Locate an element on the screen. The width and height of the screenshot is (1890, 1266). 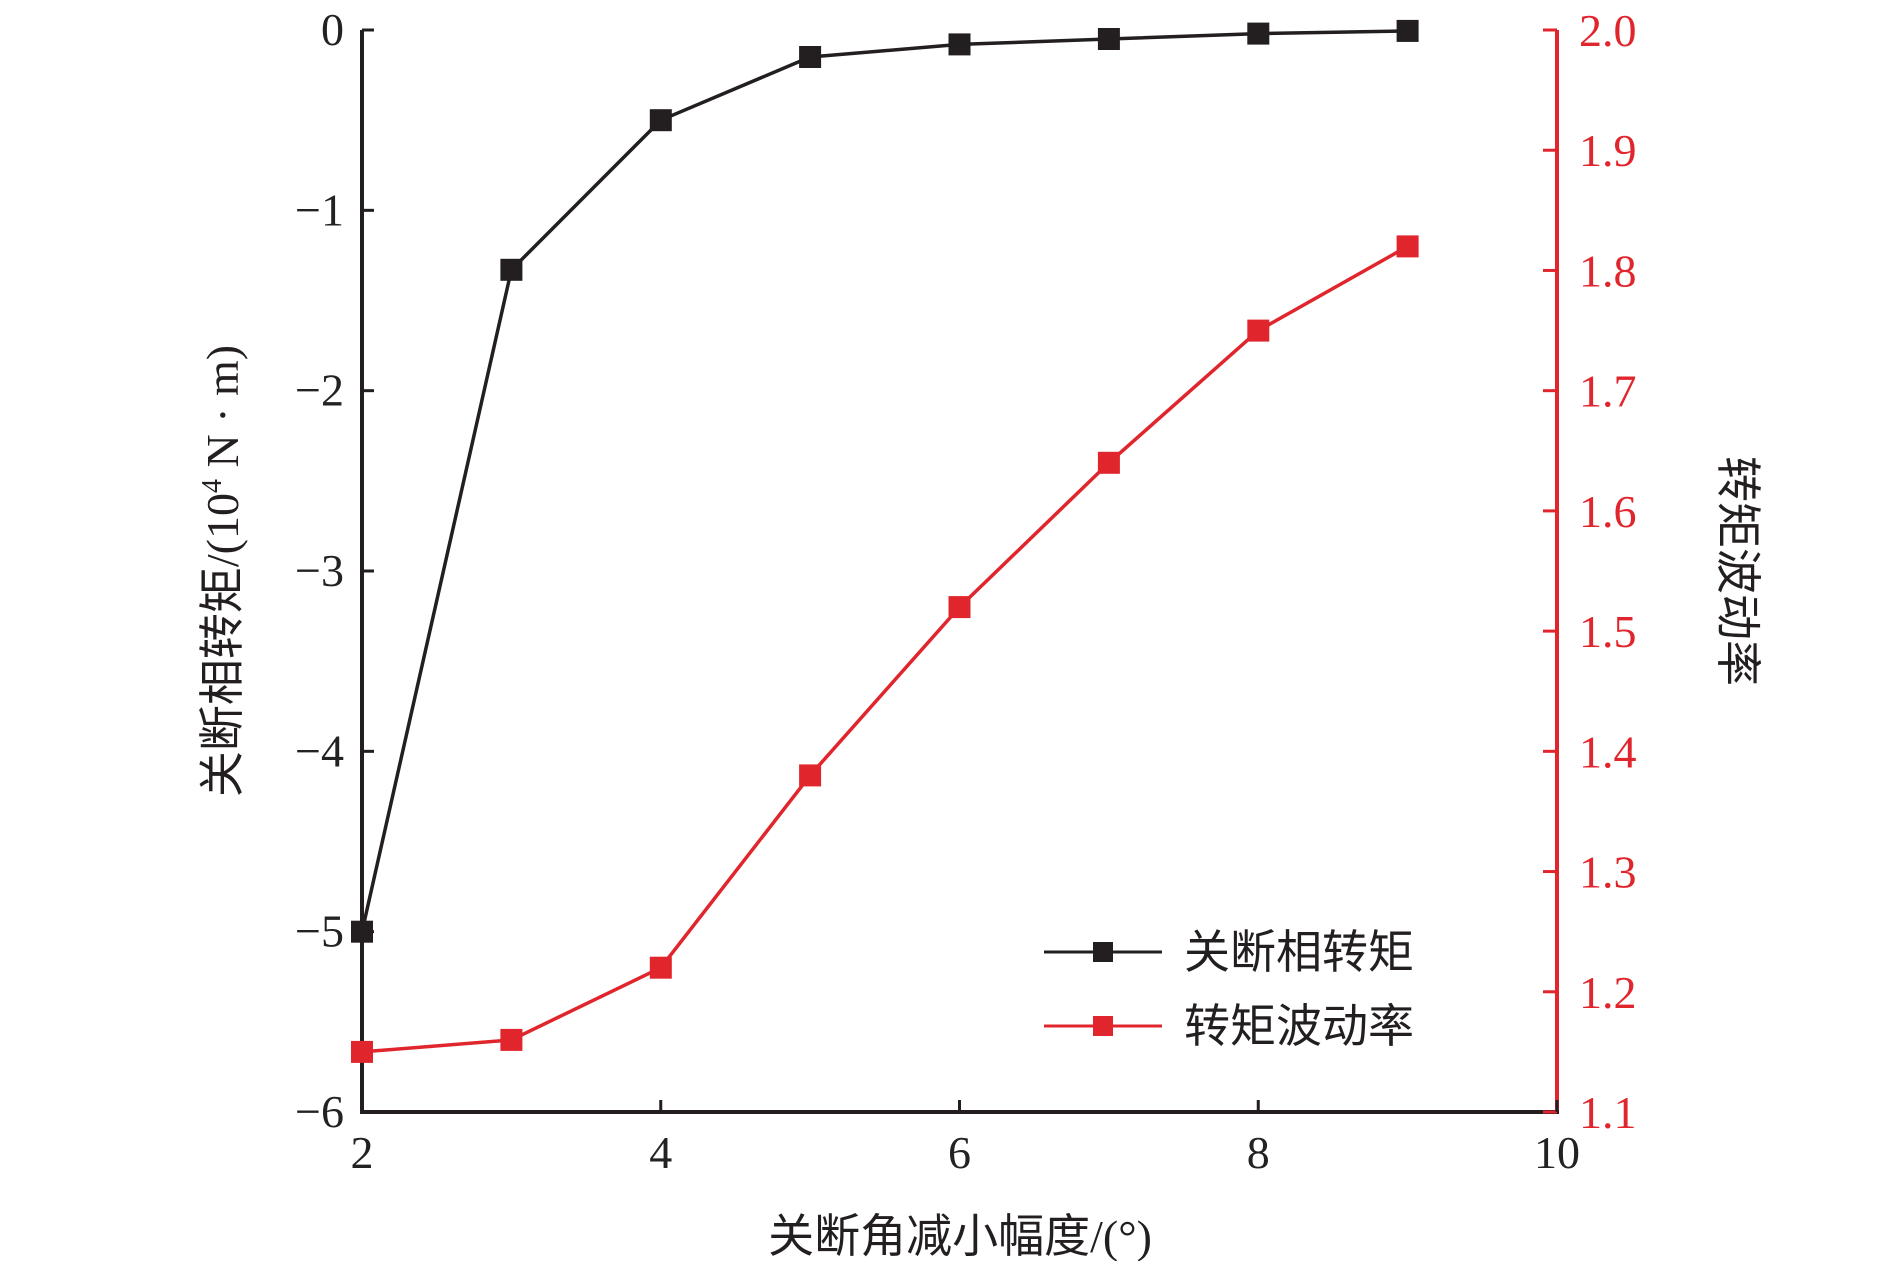
x-axis-ticks: 2 4 6 8 10 is located at coordinates (965, 1139).